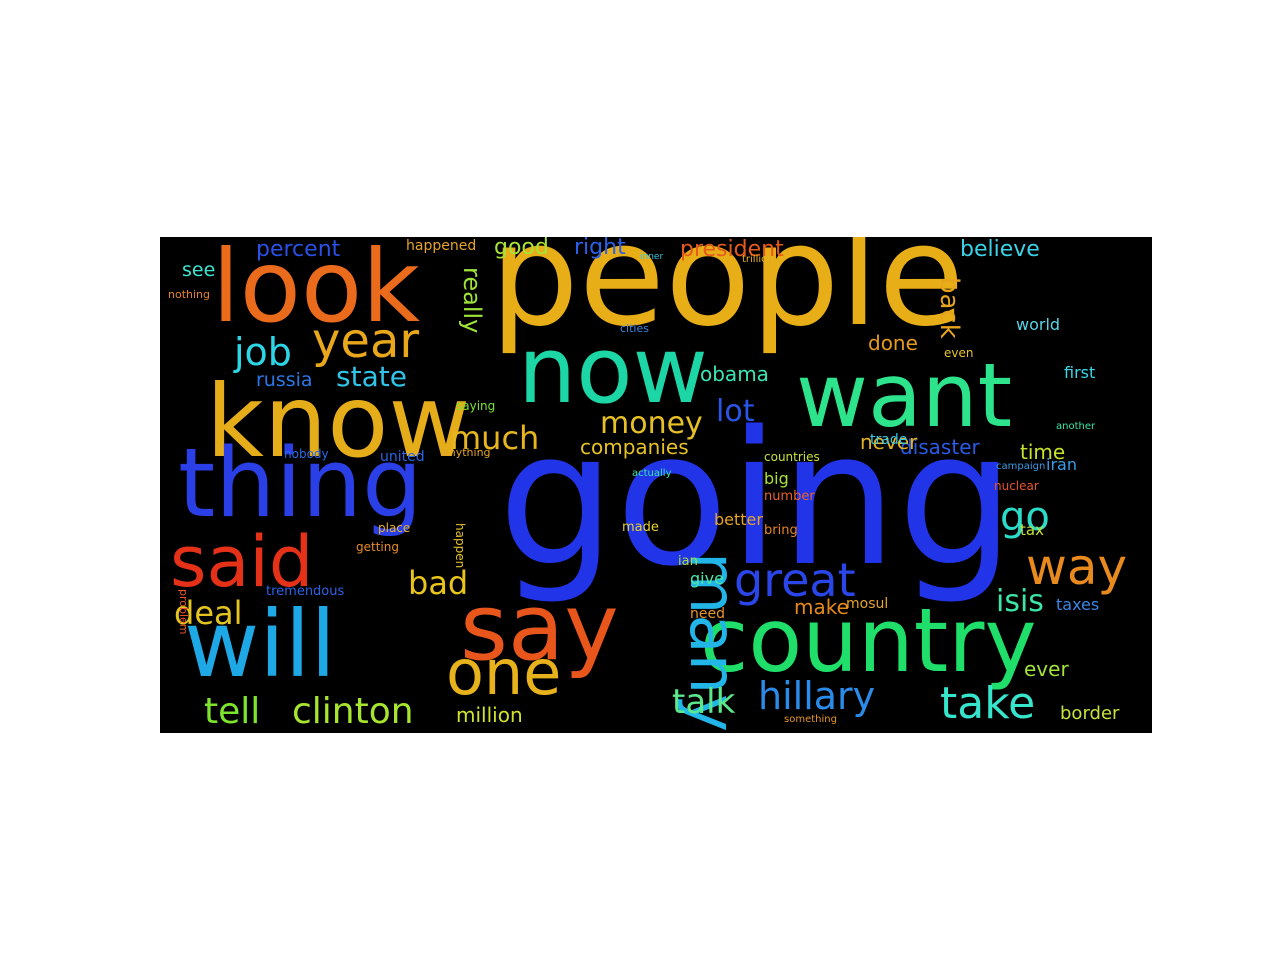  Describe the element at coordinates (756, 499) in the screenshot. I see `cloud-word-going: going` at that location.